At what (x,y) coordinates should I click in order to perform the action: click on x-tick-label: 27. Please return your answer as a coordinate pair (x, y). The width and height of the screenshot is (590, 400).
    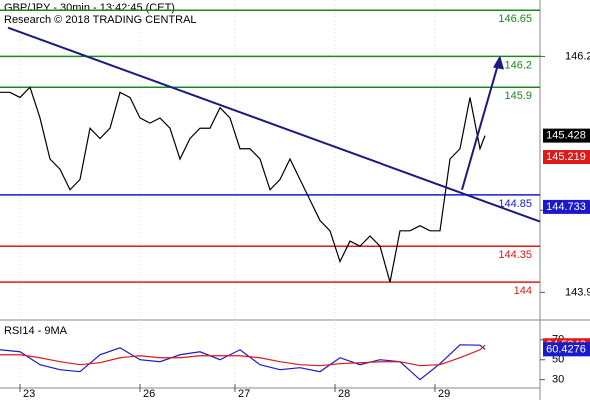
    Looking at the image, I should click on (244, 394).